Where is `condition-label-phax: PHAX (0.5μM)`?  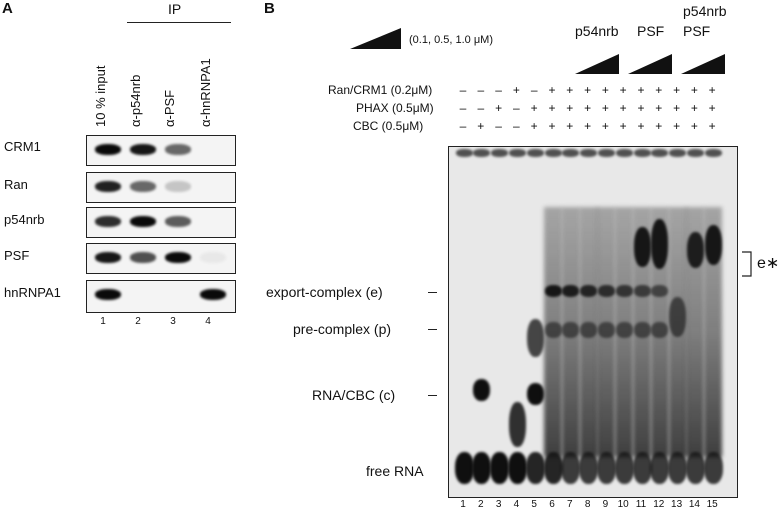 condition-label-phax: PHAX (0.5μM) is located at coordinates (395, 108).